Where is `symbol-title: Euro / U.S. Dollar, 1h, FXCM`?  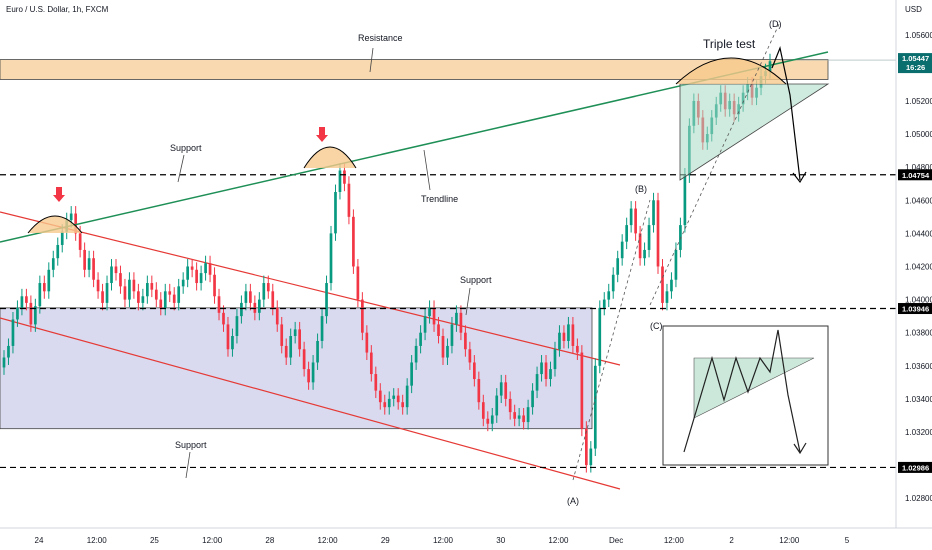
symbol-title: Euro / U.S. Dollar, 1h, FXCM is located at coordinates (57, 9).